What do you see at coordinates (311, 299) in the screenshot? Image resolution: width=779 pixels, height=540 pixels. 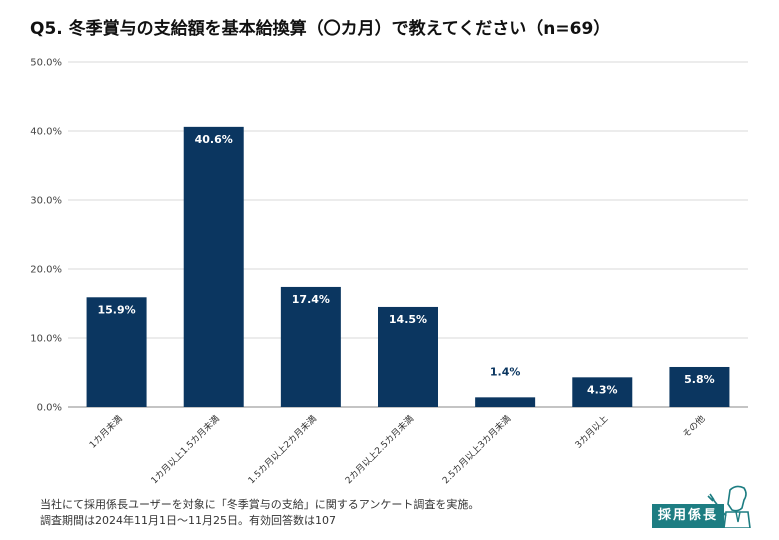 I see `data-label: 17.4%` at bounding box center [311, 299].